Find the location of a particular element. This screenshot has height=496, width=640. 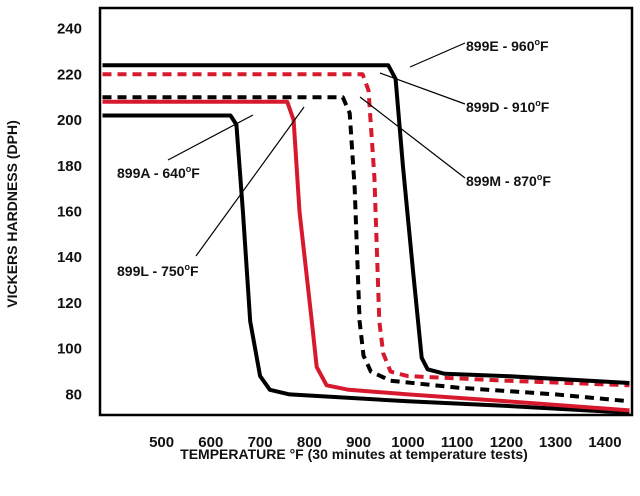

series-label: 899M - 870oF is located at coordinates (508, 180).